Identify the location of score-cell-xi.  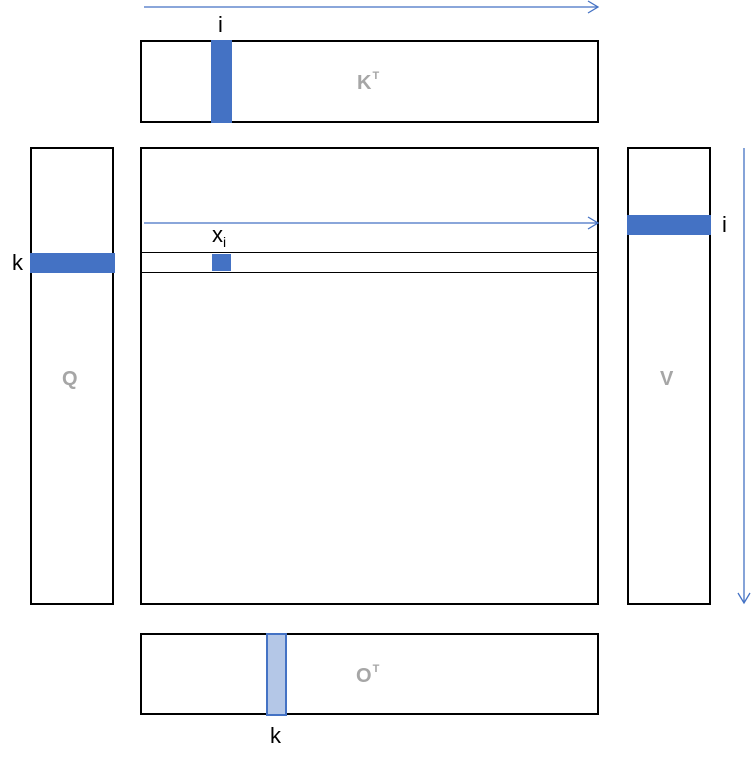
(221, 262).